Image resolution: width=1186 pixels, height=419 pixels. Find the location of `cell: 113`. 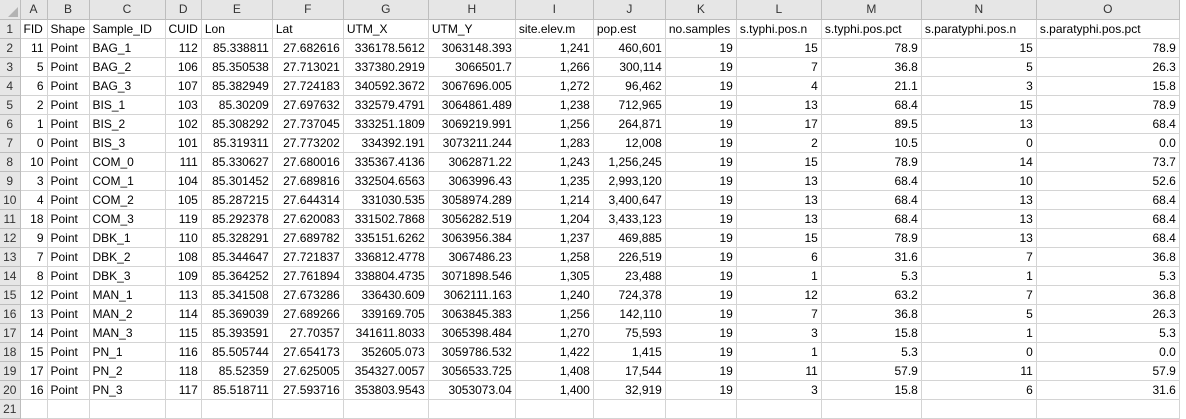

cell: 113 is located at coordinates (183, 295).